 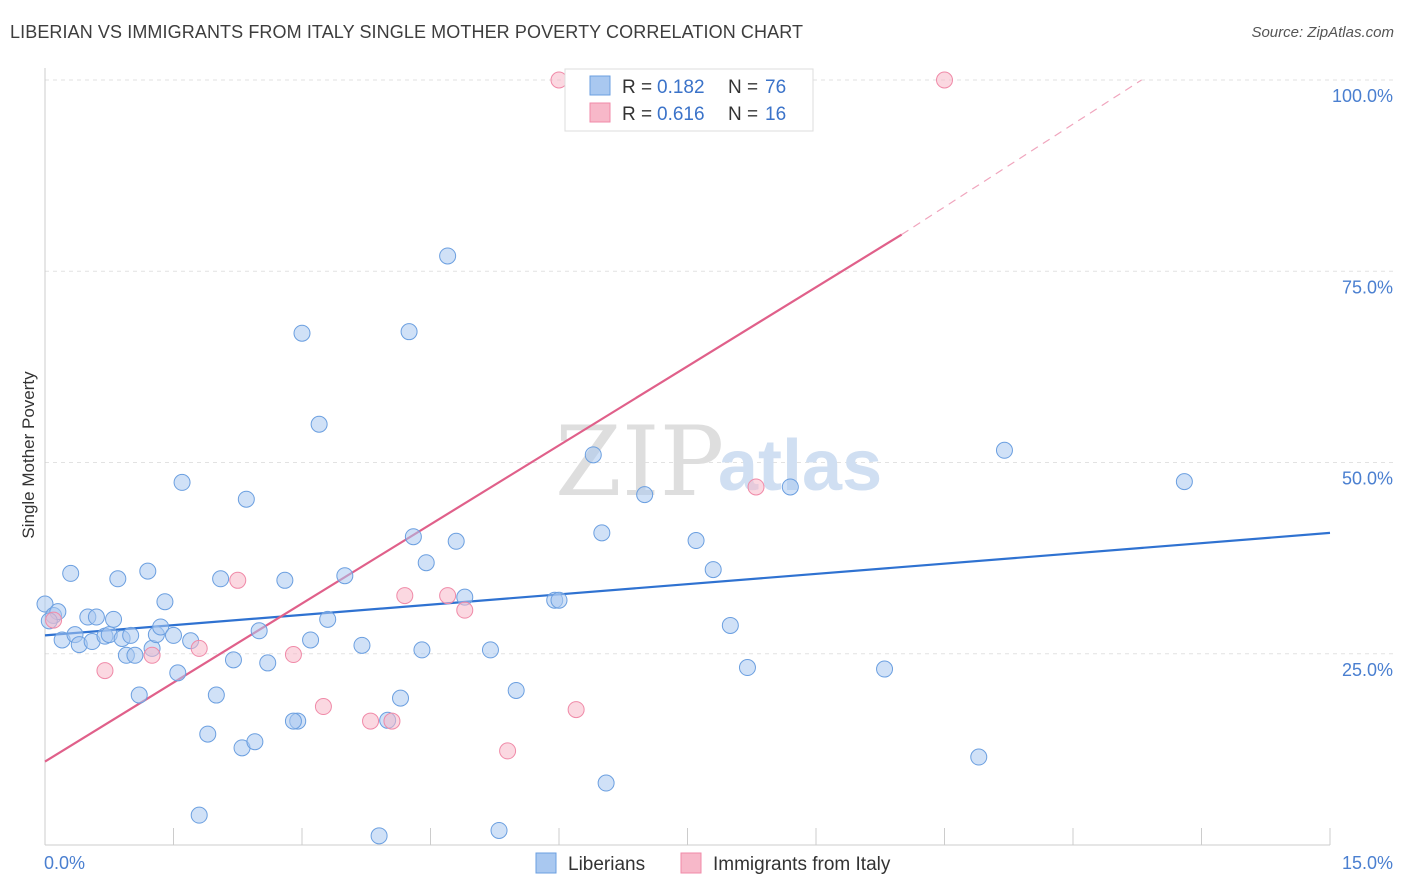 I want to click on watermark: ZIP atlas, so click(x=718, y=462).